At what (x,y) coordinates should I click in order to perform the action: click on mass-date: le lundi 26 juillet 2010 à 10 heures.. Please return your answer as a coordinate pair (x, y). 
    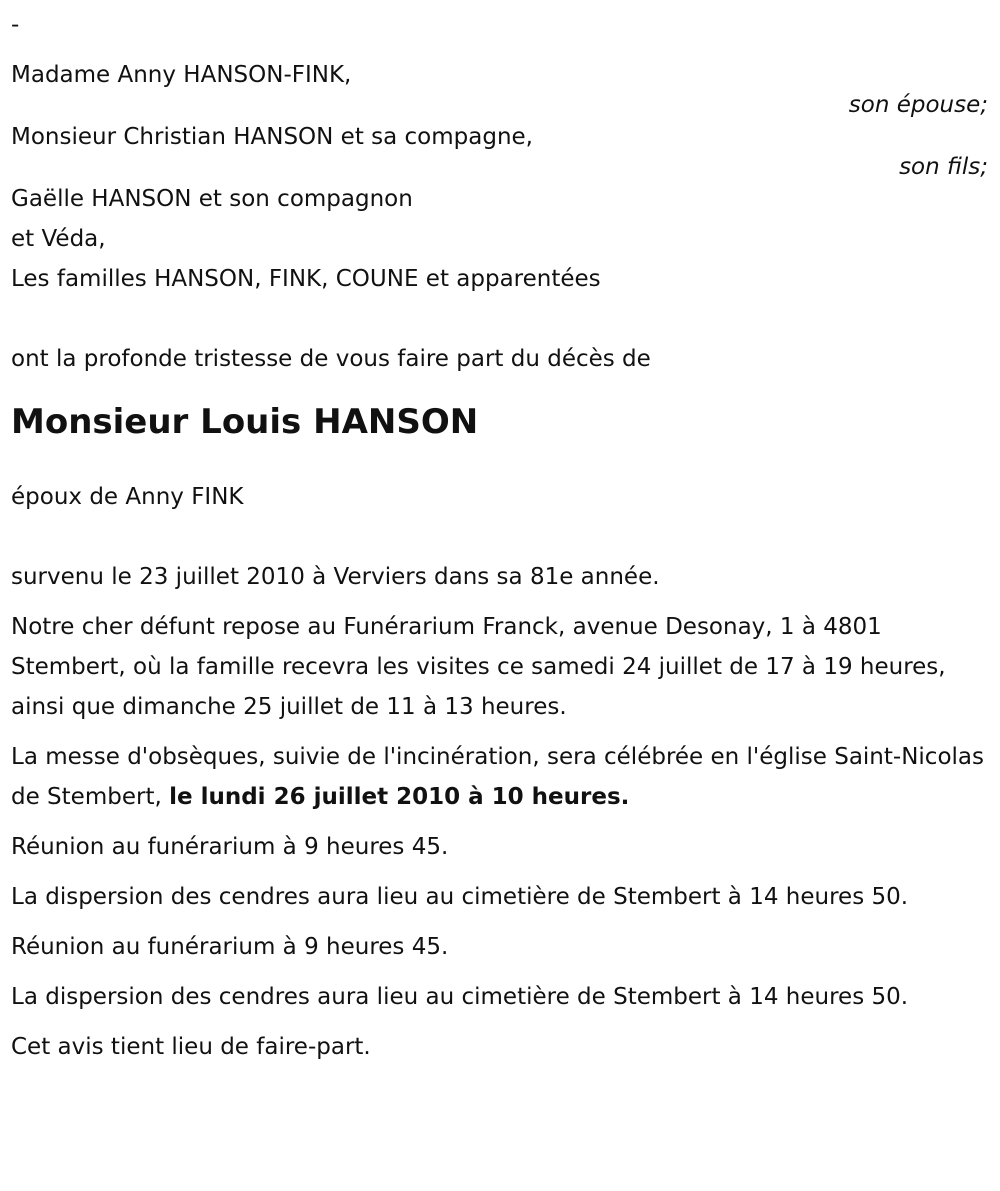
    Looking at the image, I should click on (399, 797).